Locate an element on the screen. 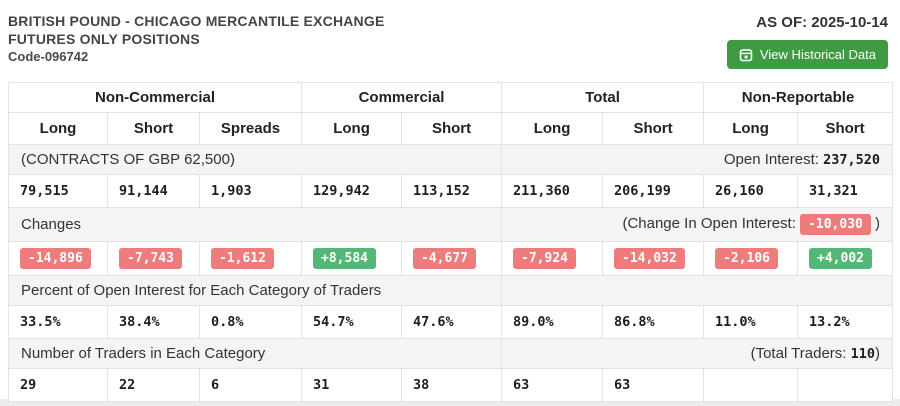 The image size is (900, 406). position-value: 211,360 is located at coordinates (552, 191).